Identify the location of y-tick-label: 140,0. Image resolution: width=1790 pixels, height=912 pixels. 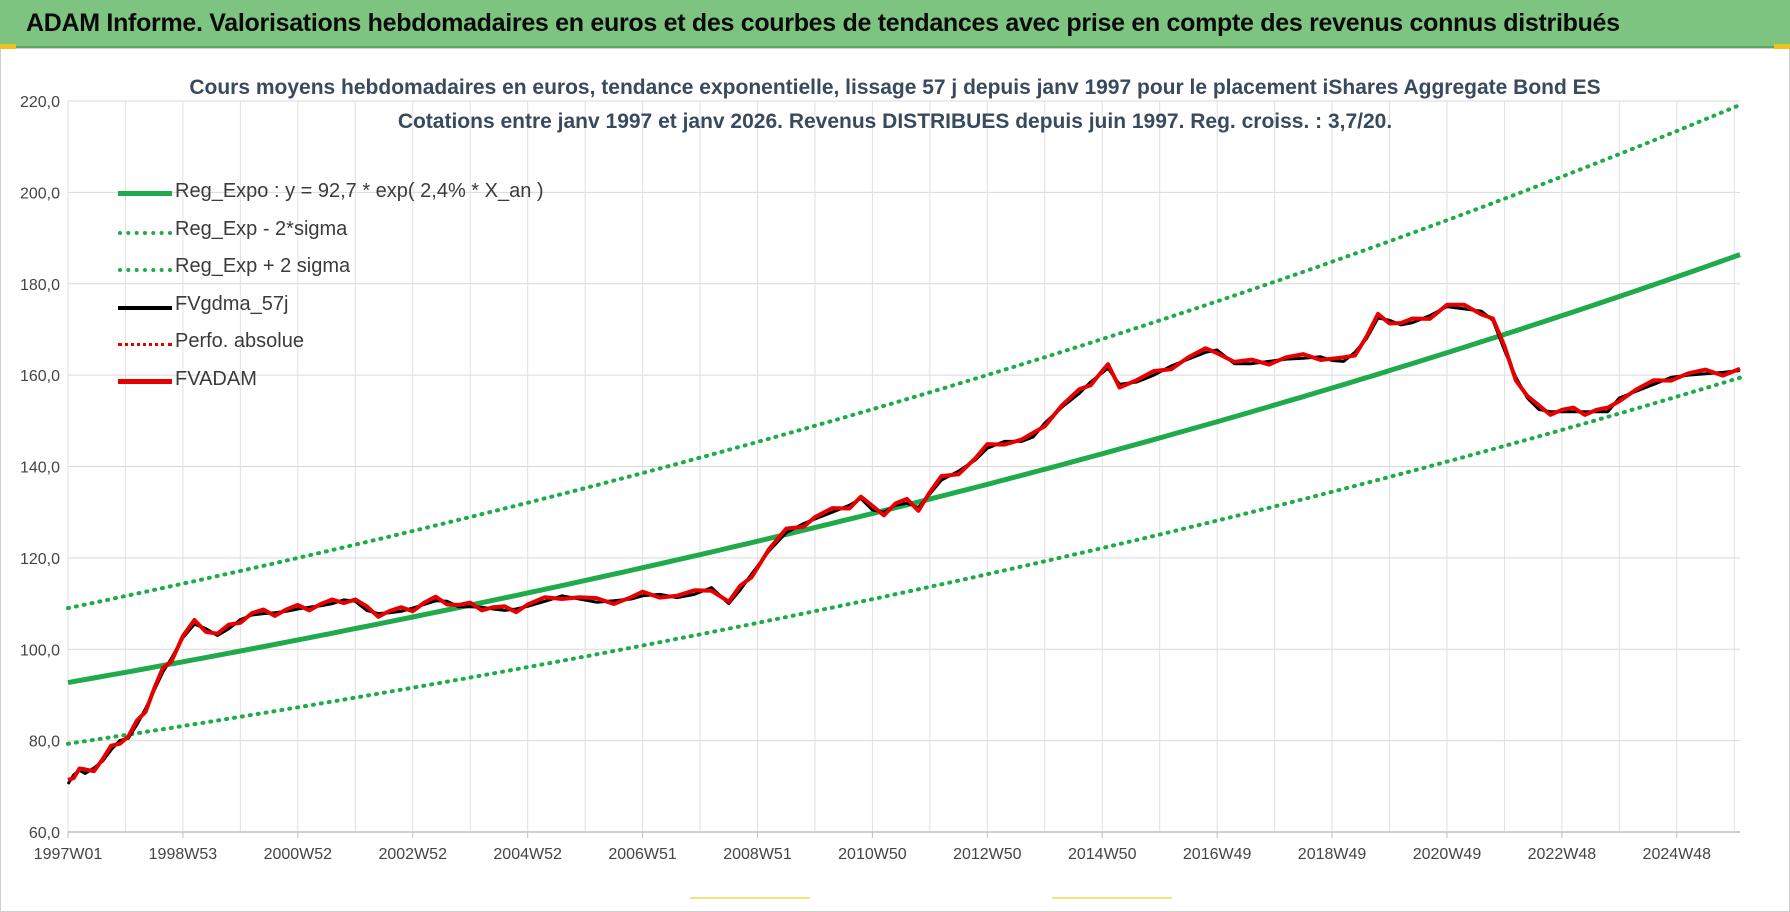
(40, 468).